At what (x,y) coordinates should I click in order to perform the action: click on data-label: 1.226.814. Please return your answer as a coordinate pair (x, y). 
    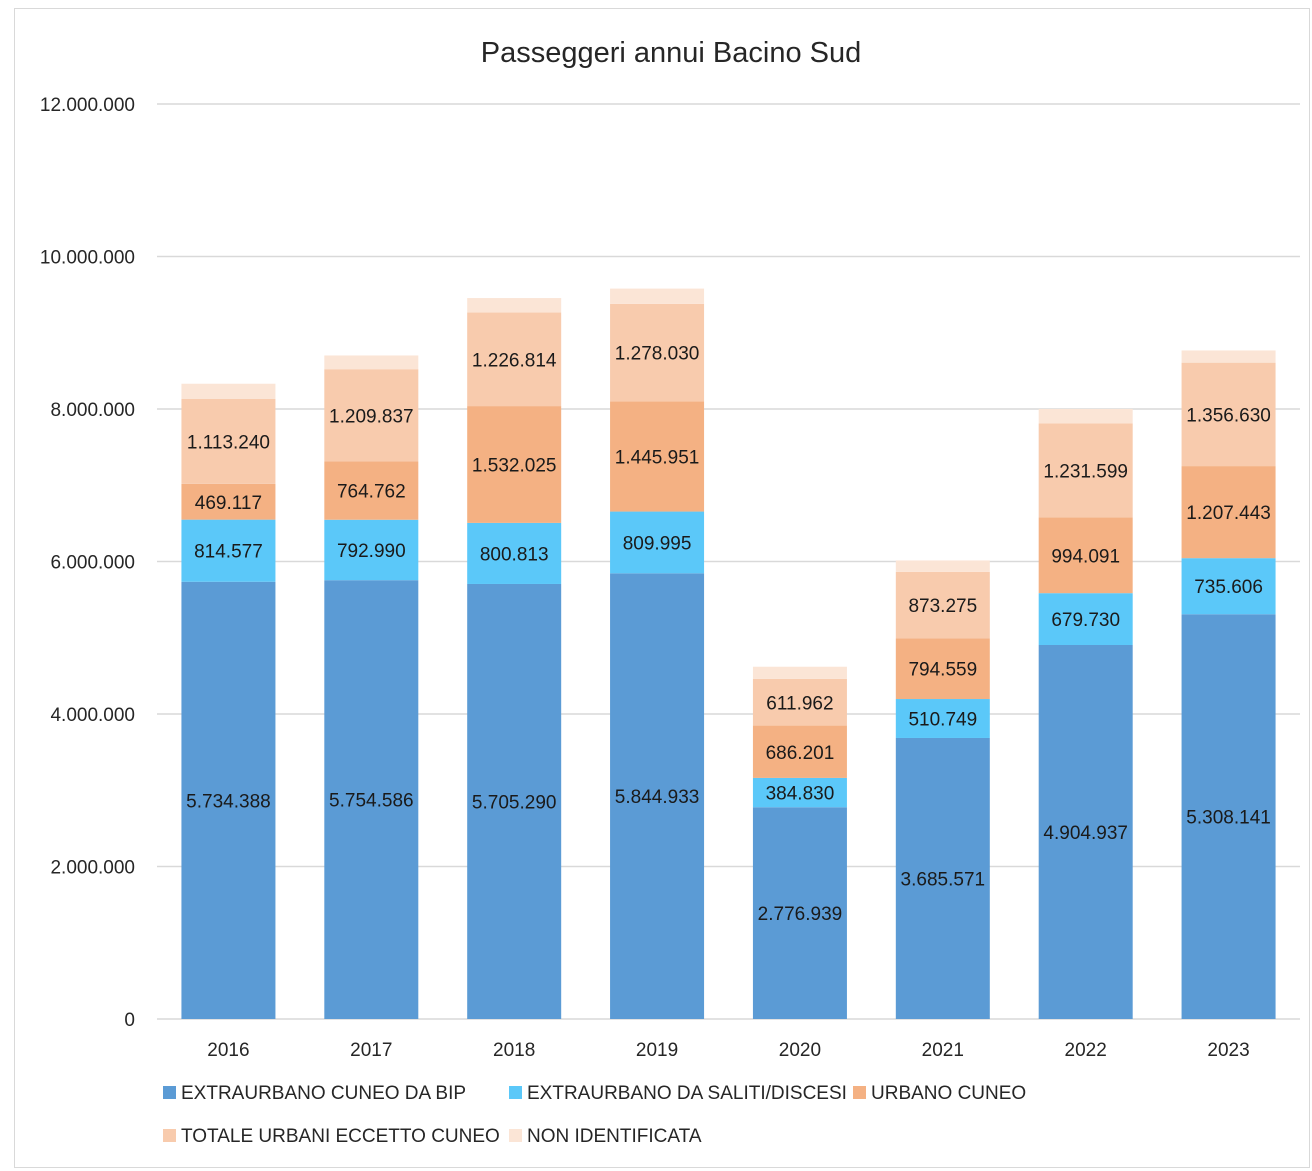
    Looking at the image, I should click on (514, 360).